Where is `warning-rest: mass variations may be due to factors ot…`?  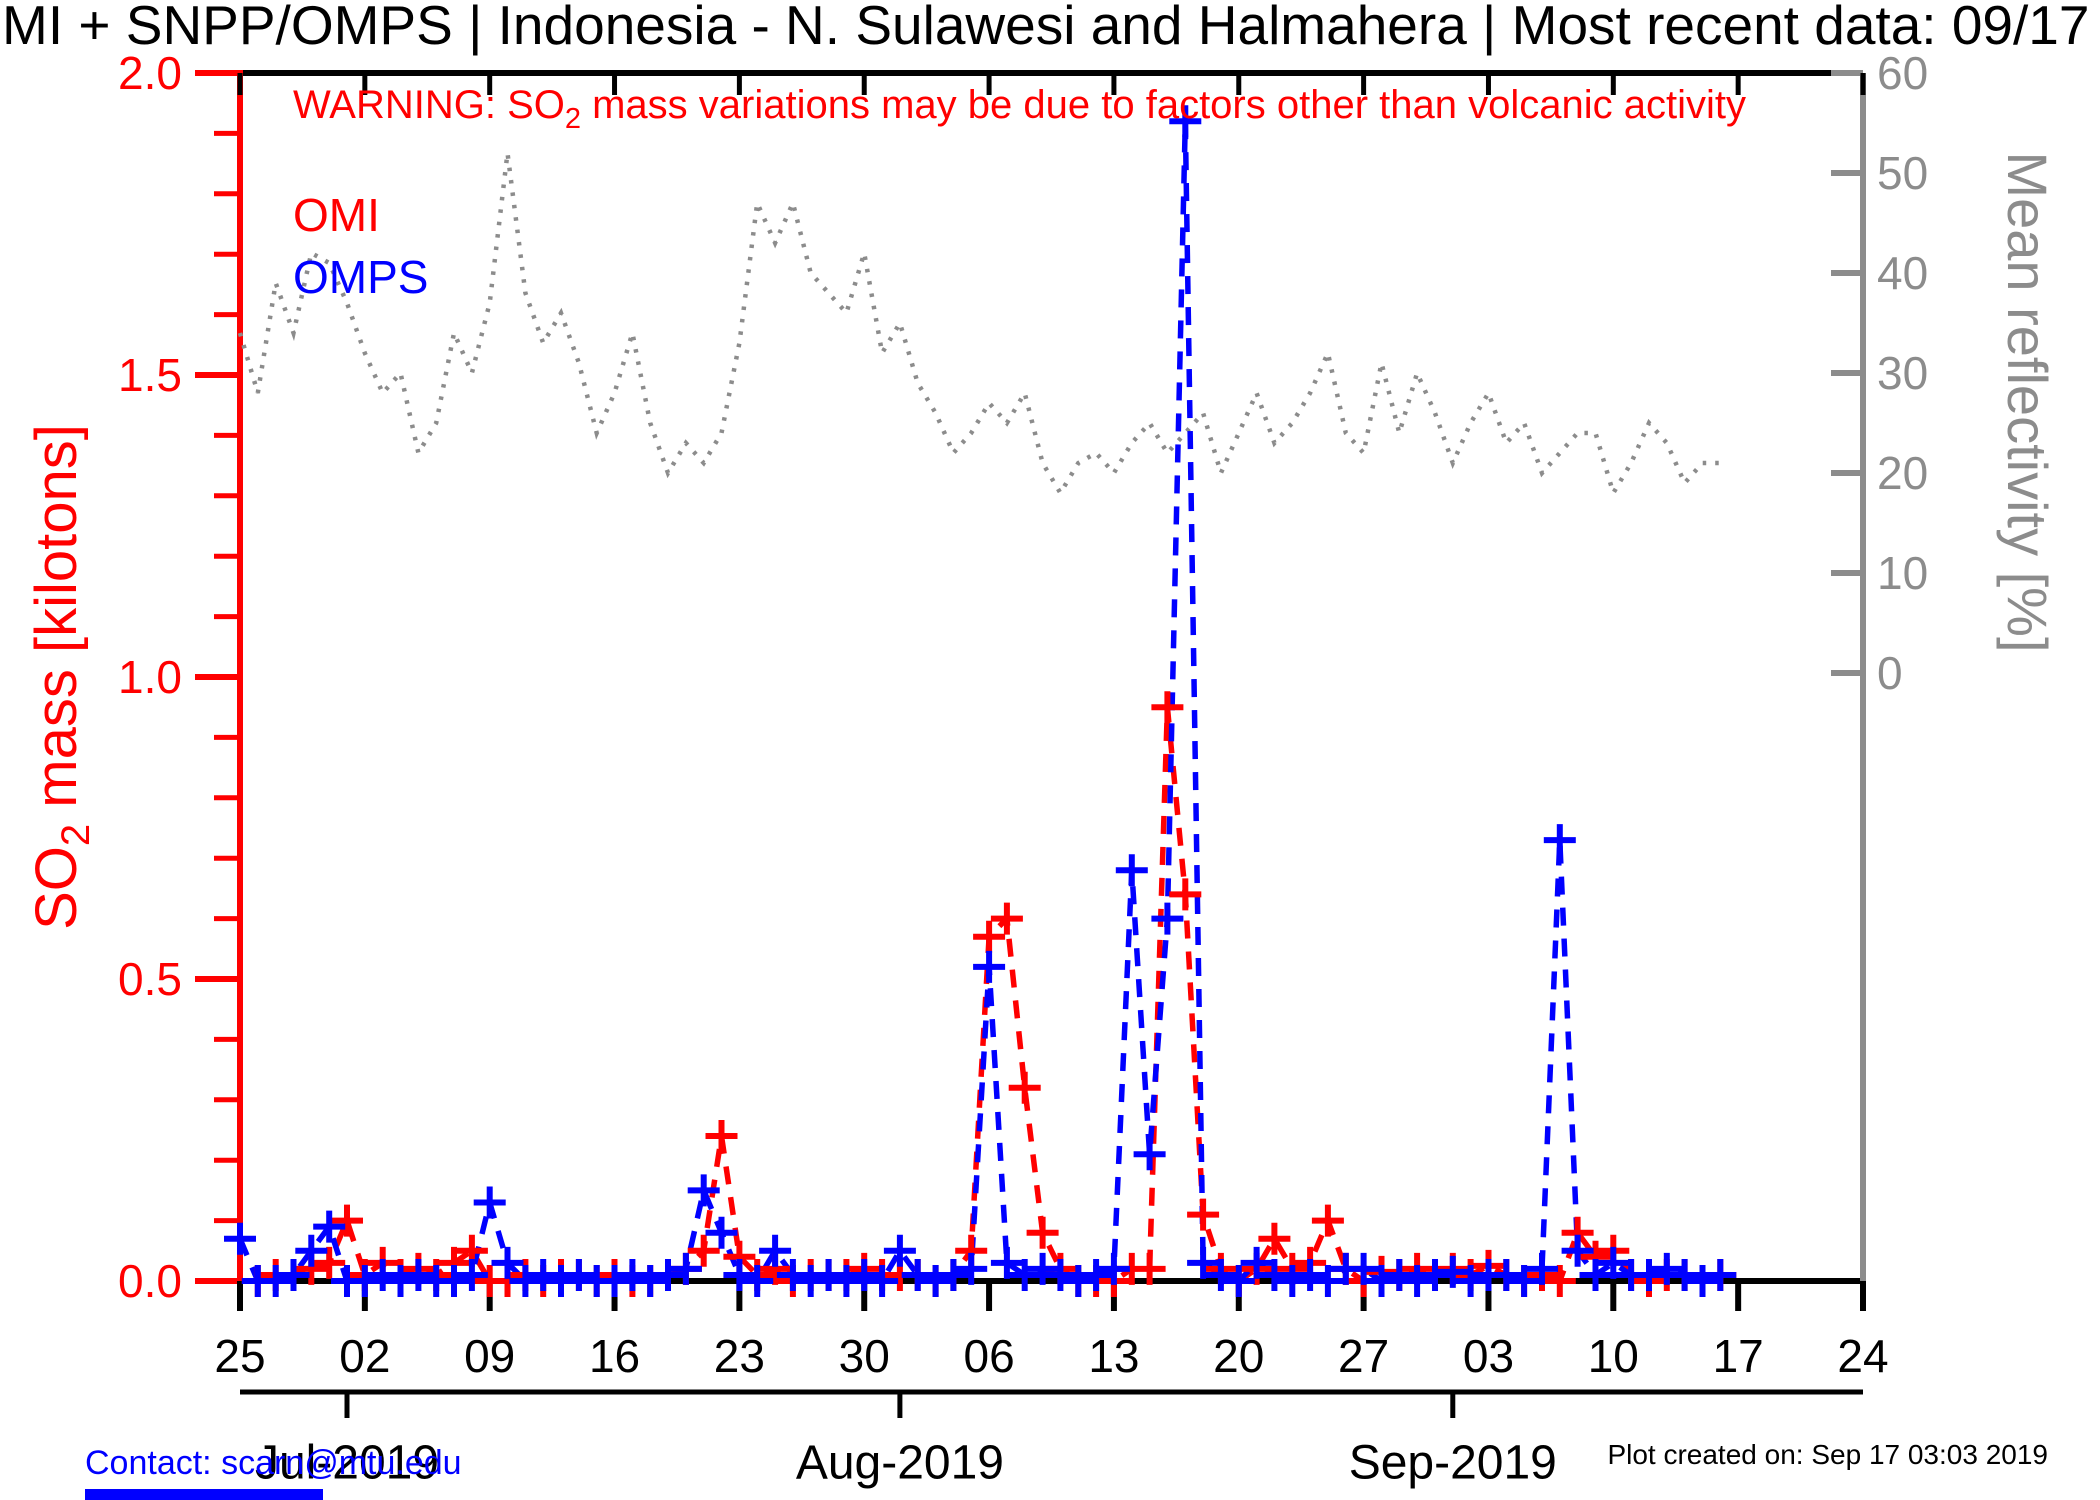
warning-rest: mass variations may be due to factors ot… is located at coordinates (1163, 105).